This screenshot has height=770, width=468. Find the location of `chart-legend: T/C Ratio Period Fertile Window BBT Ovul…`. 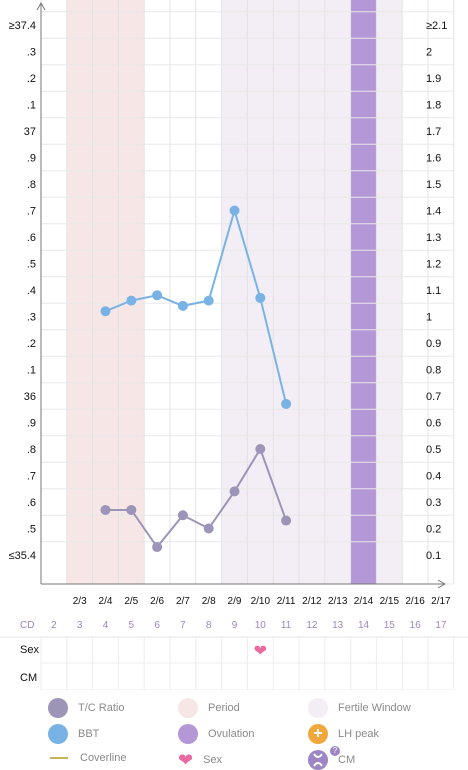

chart-legend: T/C Ratio Period Fertile Window BBT Ovul… is located at coordinates (234, 730).